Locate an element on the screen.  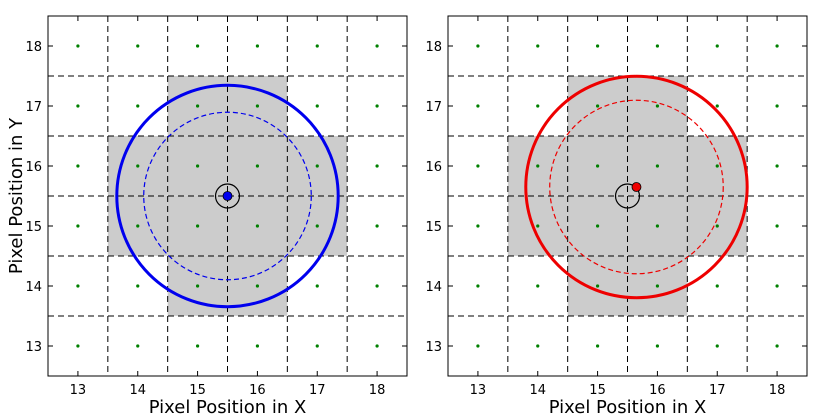
y-axis-label: Pixel Position in Y is located at coordinates (16, 195).